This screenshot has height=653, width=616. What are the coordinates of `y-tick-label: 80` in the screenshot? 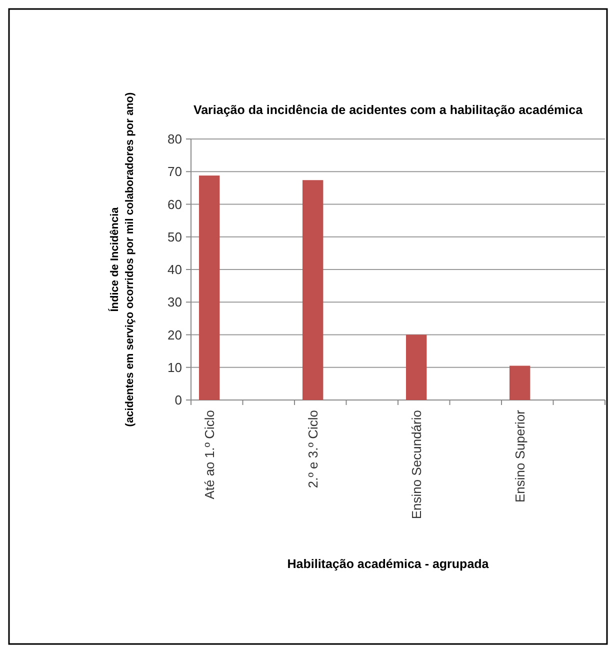 It's located at (175, 139).